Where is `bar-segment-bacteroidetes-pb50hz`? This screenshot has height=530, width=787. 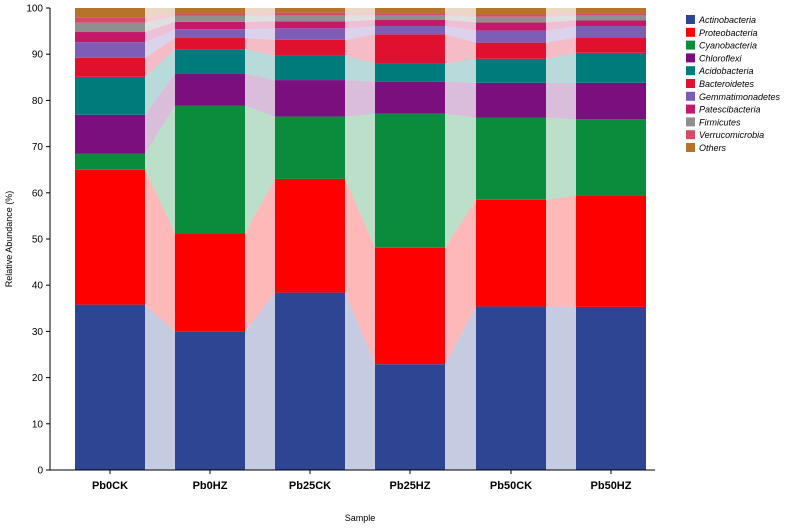 bar-segment-bacteroidetes-pb50hz is located at coordinates (611, 45).